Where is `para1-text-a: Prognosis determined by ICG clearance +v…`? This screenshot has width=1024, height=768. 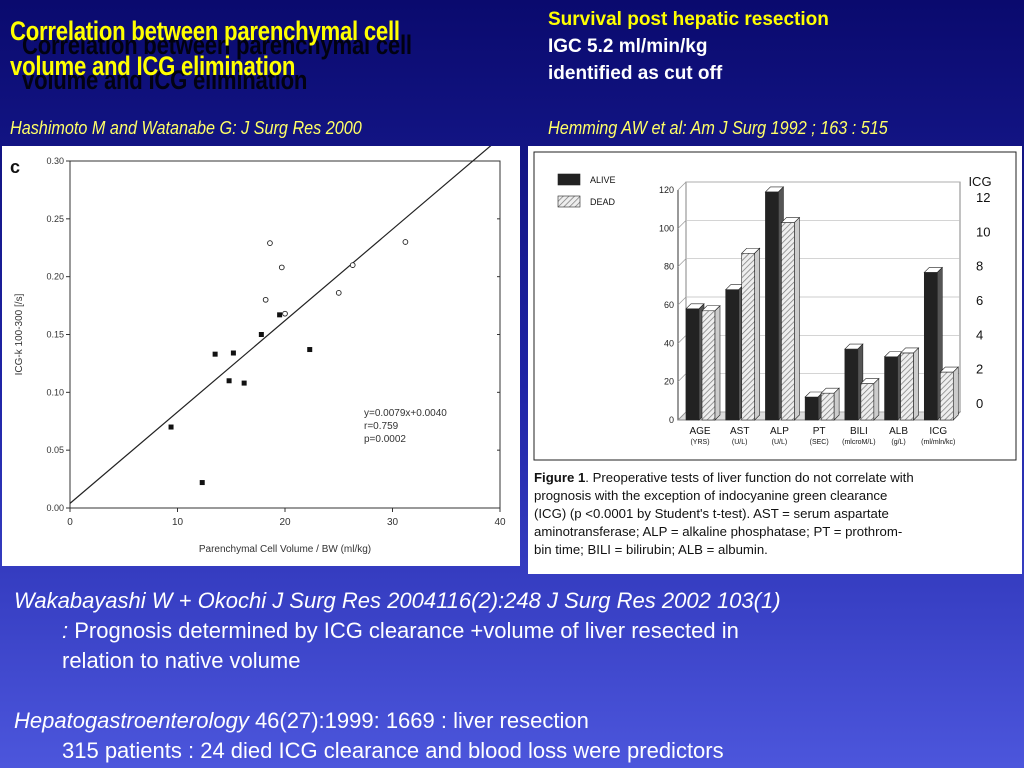
para1-text-a: Prognosis determined by ICG clearance +v… is located at coordinates (403, 630).